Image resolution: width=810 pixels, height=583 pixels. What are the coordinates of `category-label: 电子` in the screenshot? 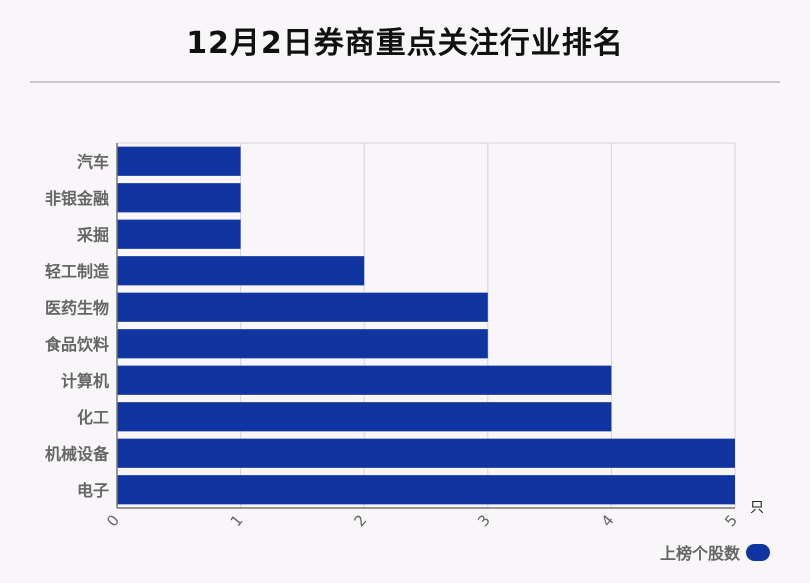 It's located at (93, 490).